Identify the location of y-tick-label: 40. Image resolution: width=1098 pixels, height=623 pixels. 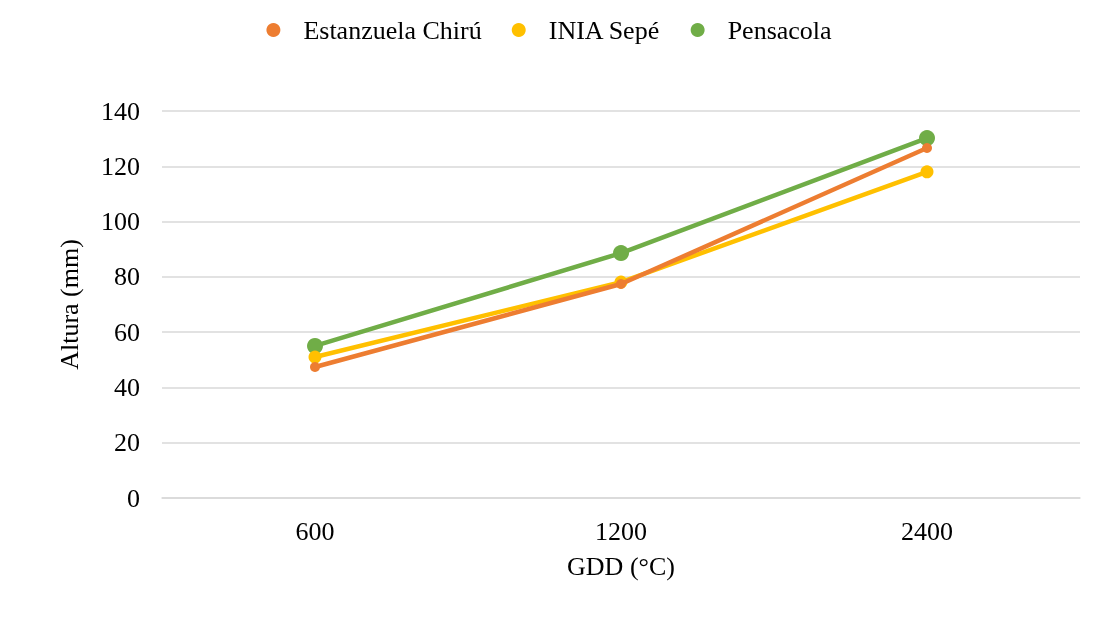
(127, 387).